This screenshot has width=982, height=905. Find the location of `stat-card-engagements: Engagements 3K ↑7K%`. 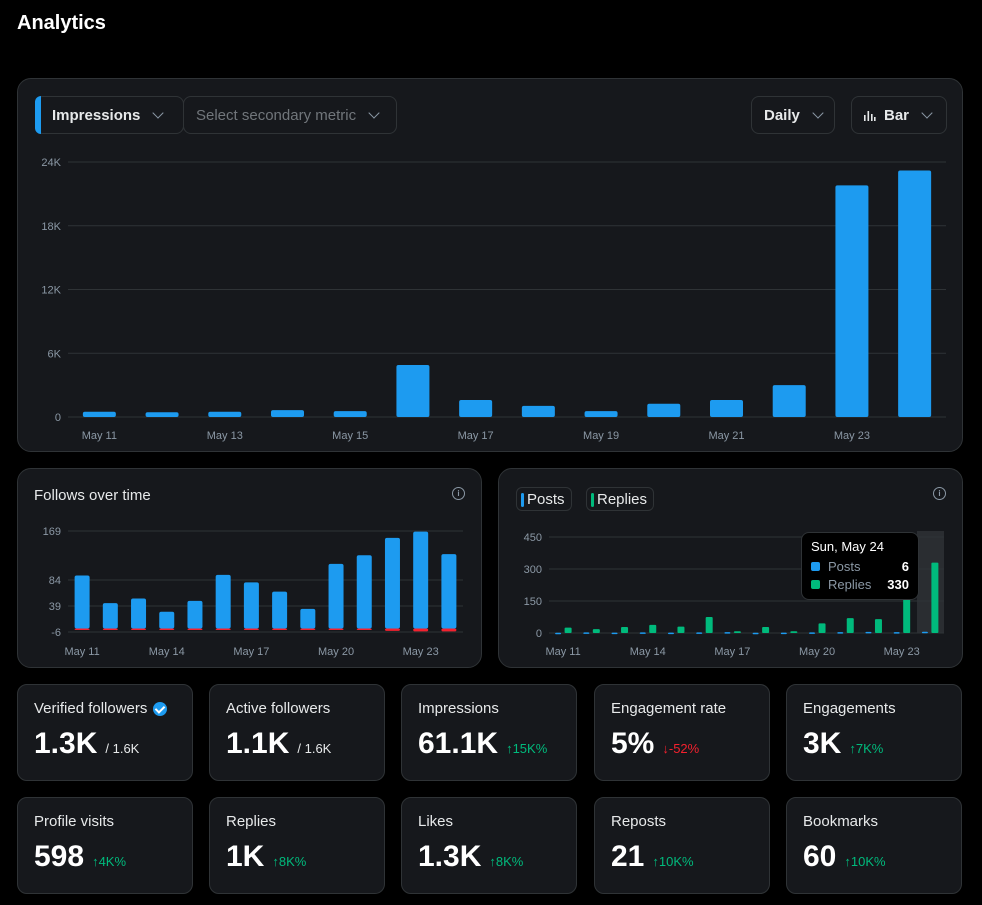

stat-card-engagements: Engagements 3K ↑7K% is located at coordinates (874, 732).